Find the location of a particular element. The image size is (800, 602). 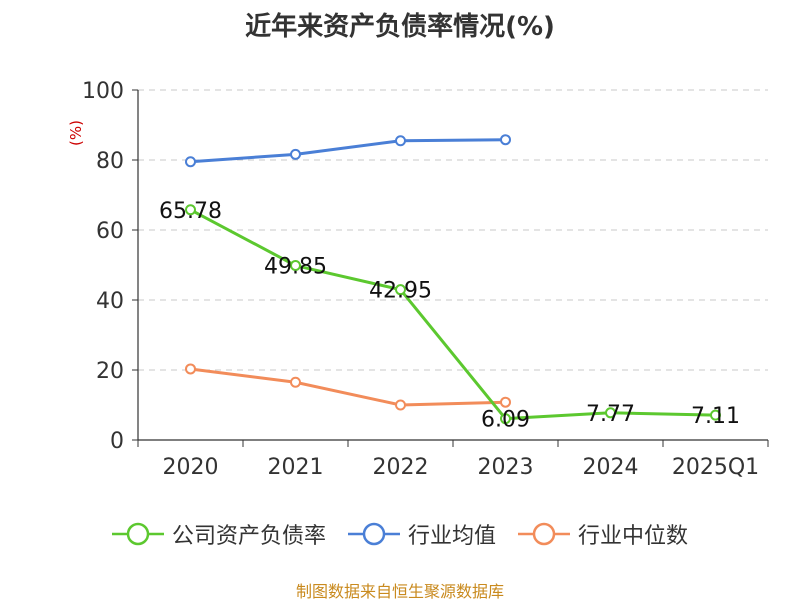

series-2-point-2022 is located at coordinates (400, 405).